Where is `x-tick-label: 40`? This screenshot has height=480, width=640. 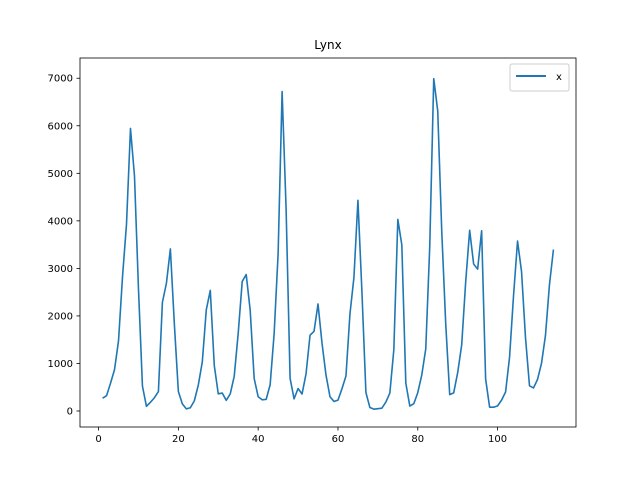 x-tick-label: 40 is located at coordinates (258, 439).